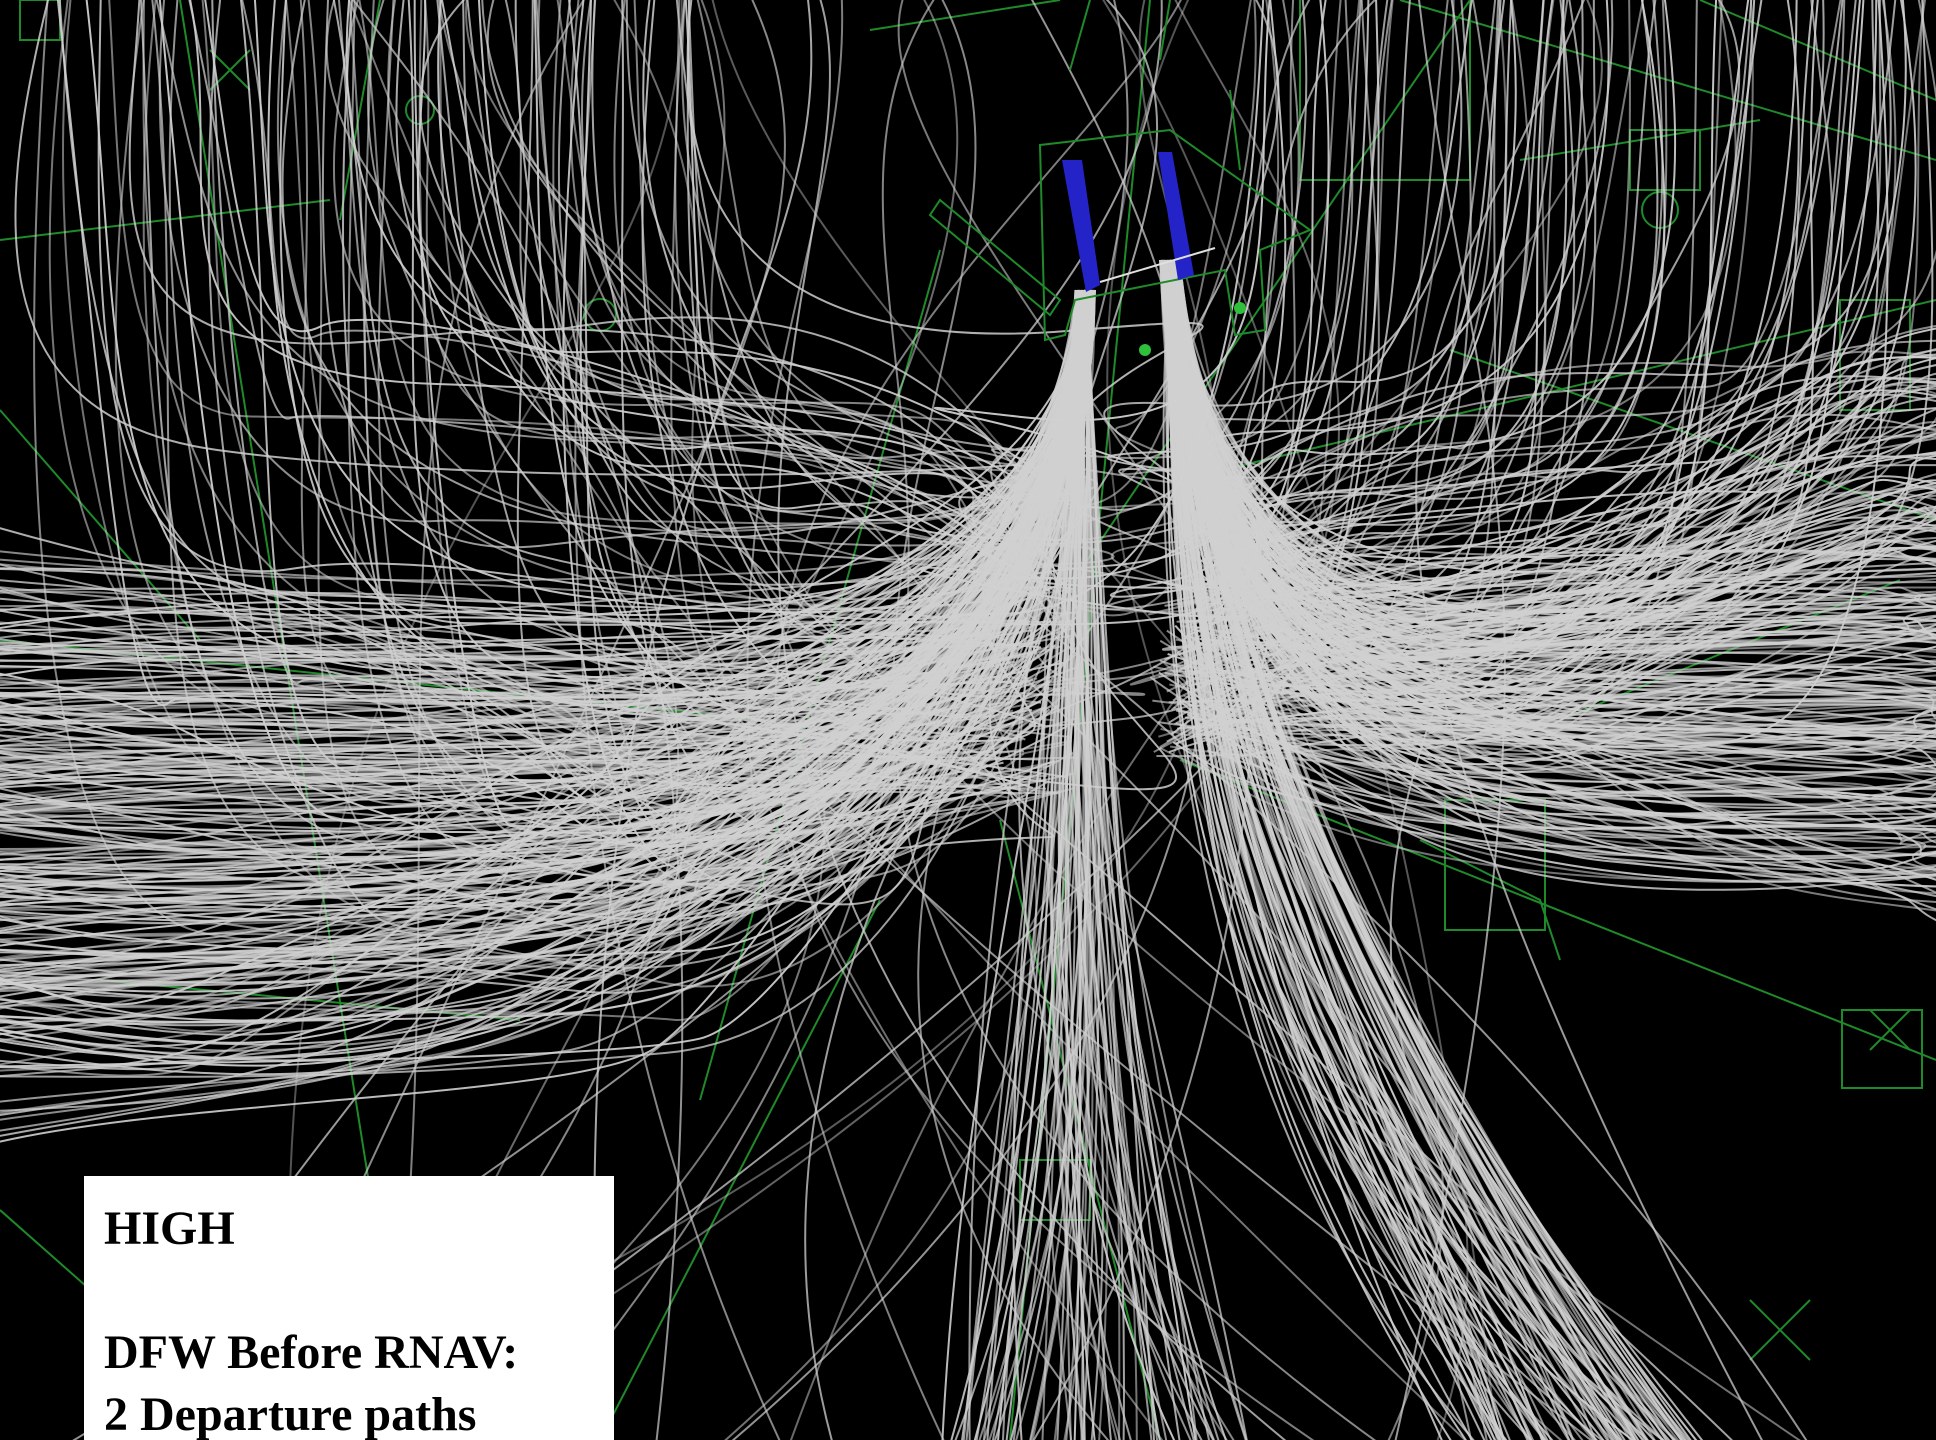  Describe the element at coordinates (311, 1352) in the screenshot. I see `caption-title: DFW Before RNAV:` at that location.